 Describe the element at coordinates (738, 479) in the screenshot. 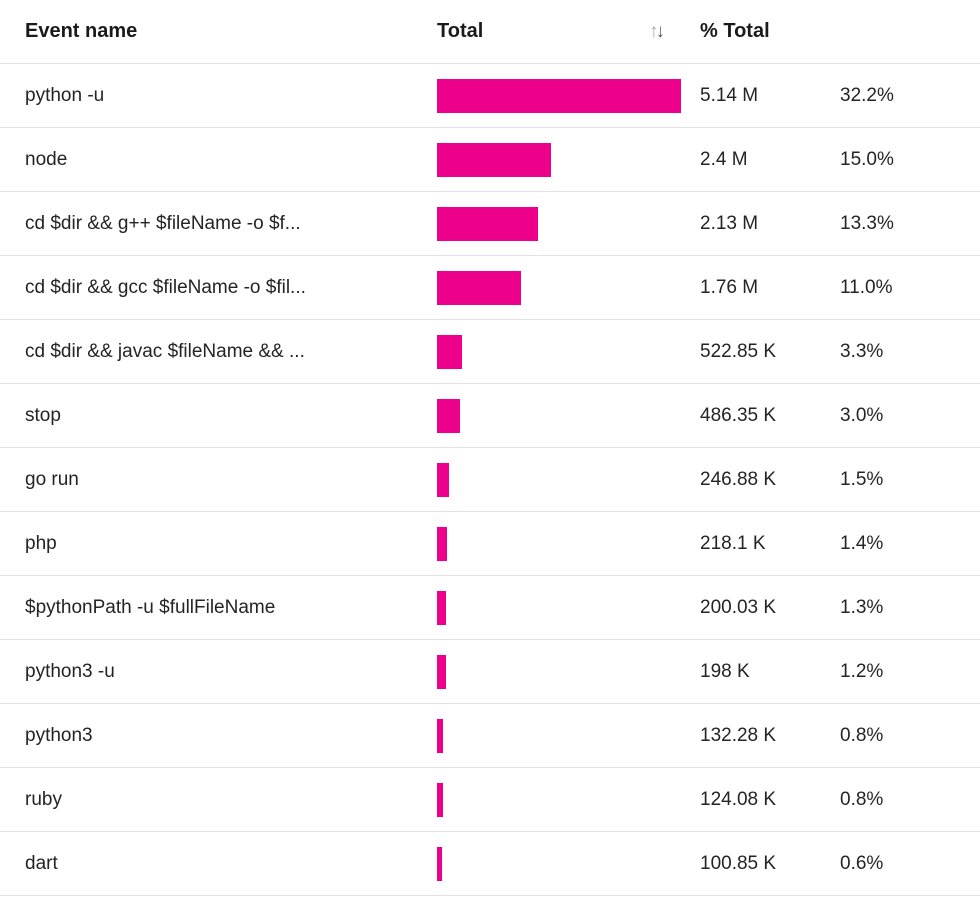

I see `total-value: 246.88 K` at that location.